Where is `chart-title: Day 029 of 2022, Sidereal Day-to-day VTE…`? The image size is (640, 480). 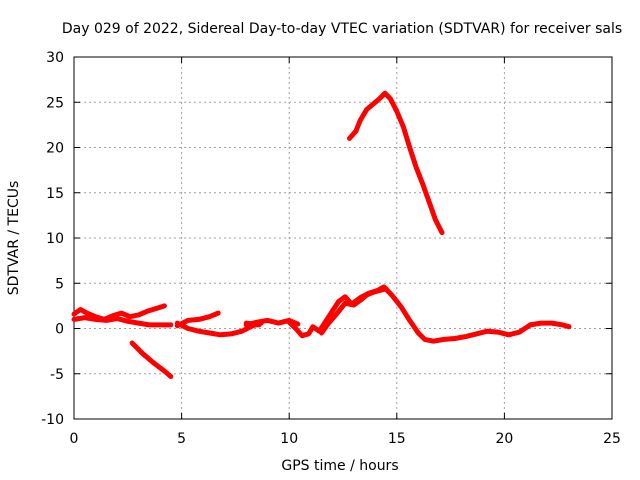
chart-title: Day 029 of 2022, Sidereal Day-to-day VTE… is located at coordinates (342, 29).